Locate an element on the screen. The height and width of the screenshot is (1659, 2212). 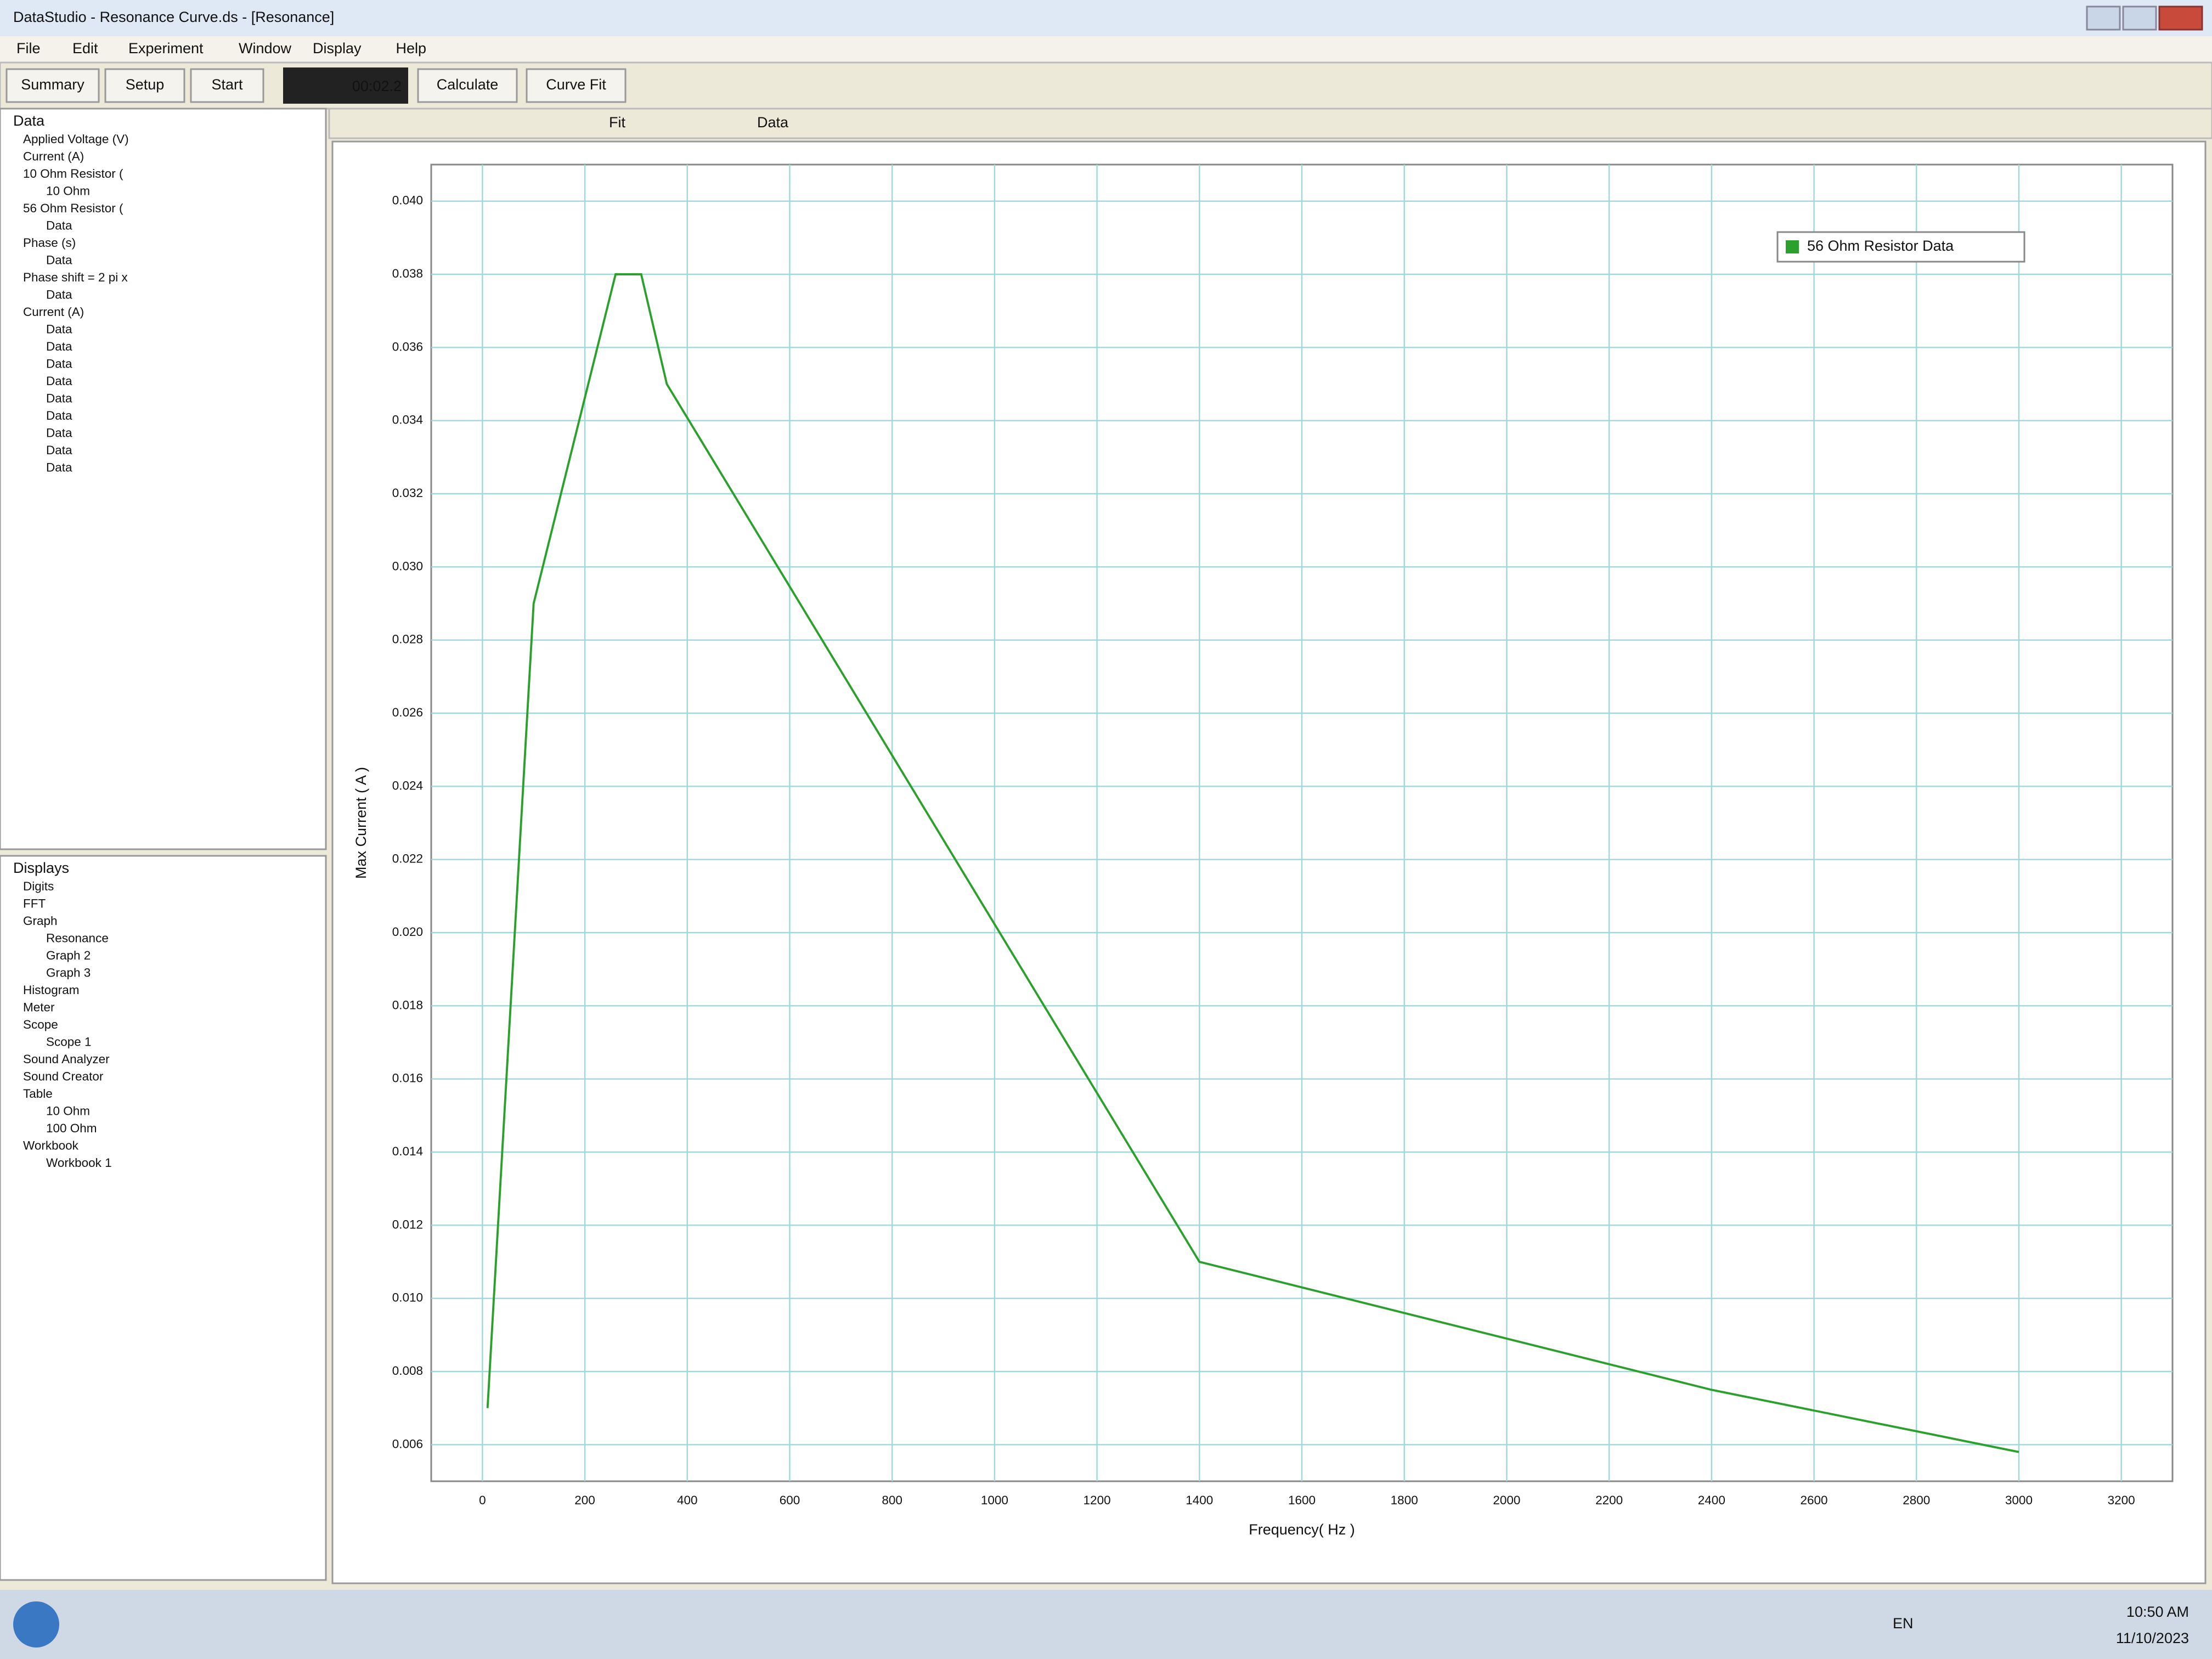
title-bar is located at coordinates (1106, 18).